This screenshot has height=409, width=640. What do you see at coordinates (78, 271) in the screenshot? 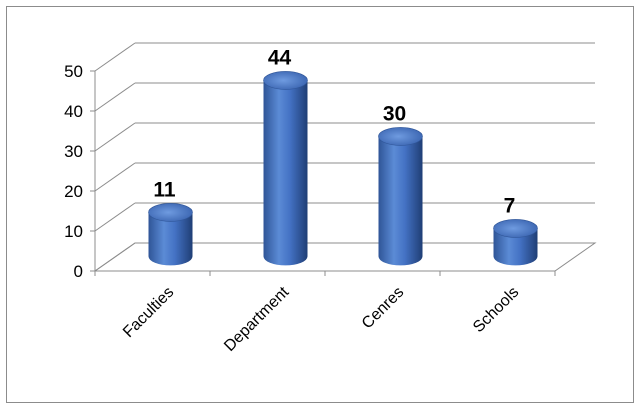
I see `y-tick-label: 0` at bounding box center [78, 271].